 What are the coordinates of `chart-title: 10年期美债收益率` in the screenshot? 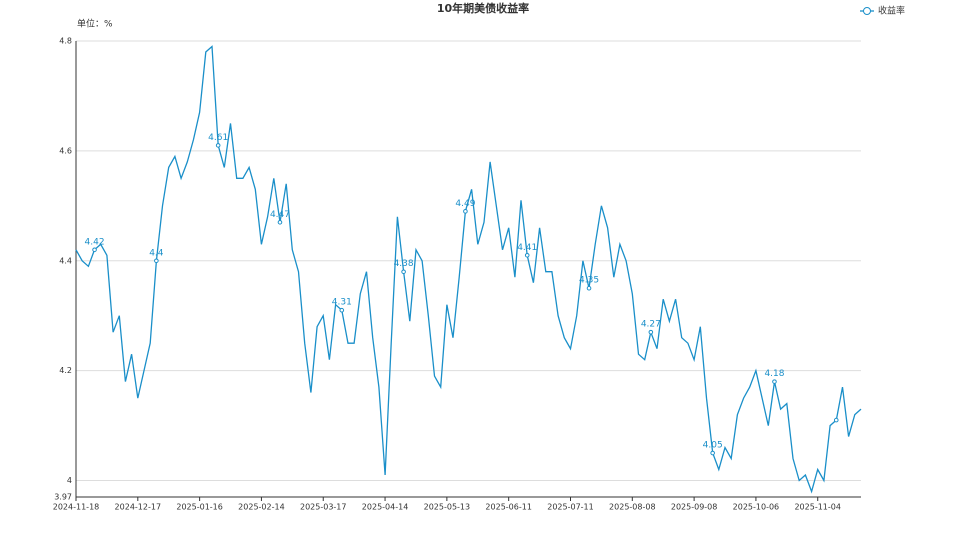 It's located at (483, 8).